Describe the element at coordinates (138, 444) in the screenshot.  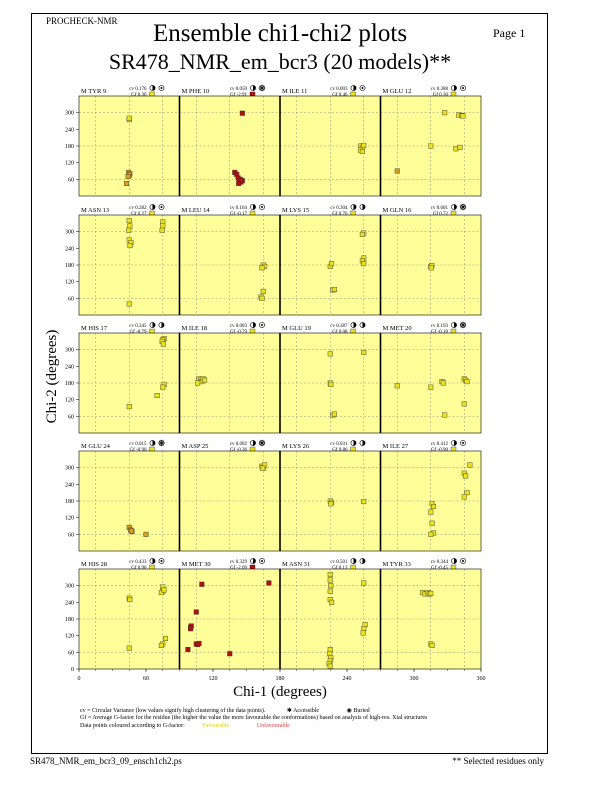
I see `cv-value: cv 0.015` at that location.